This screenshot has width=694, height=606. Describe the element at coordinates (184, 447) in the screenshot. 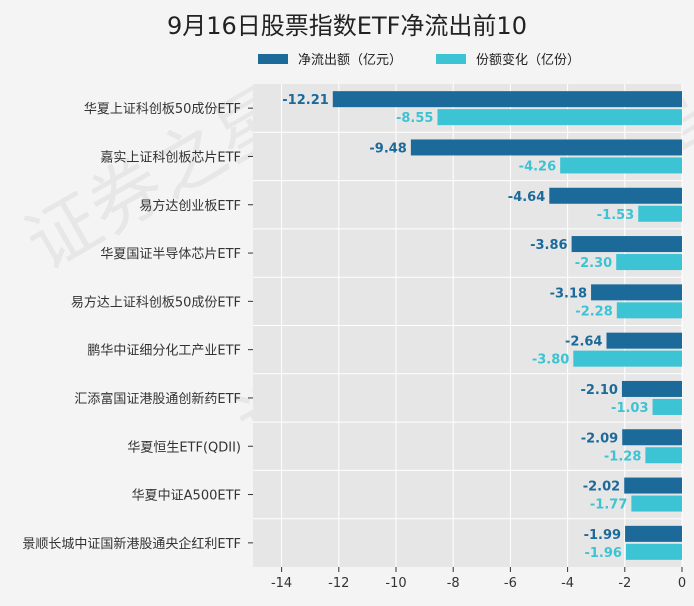

I see `category-label: 华夏恒生ETF(QDII)` at that location.